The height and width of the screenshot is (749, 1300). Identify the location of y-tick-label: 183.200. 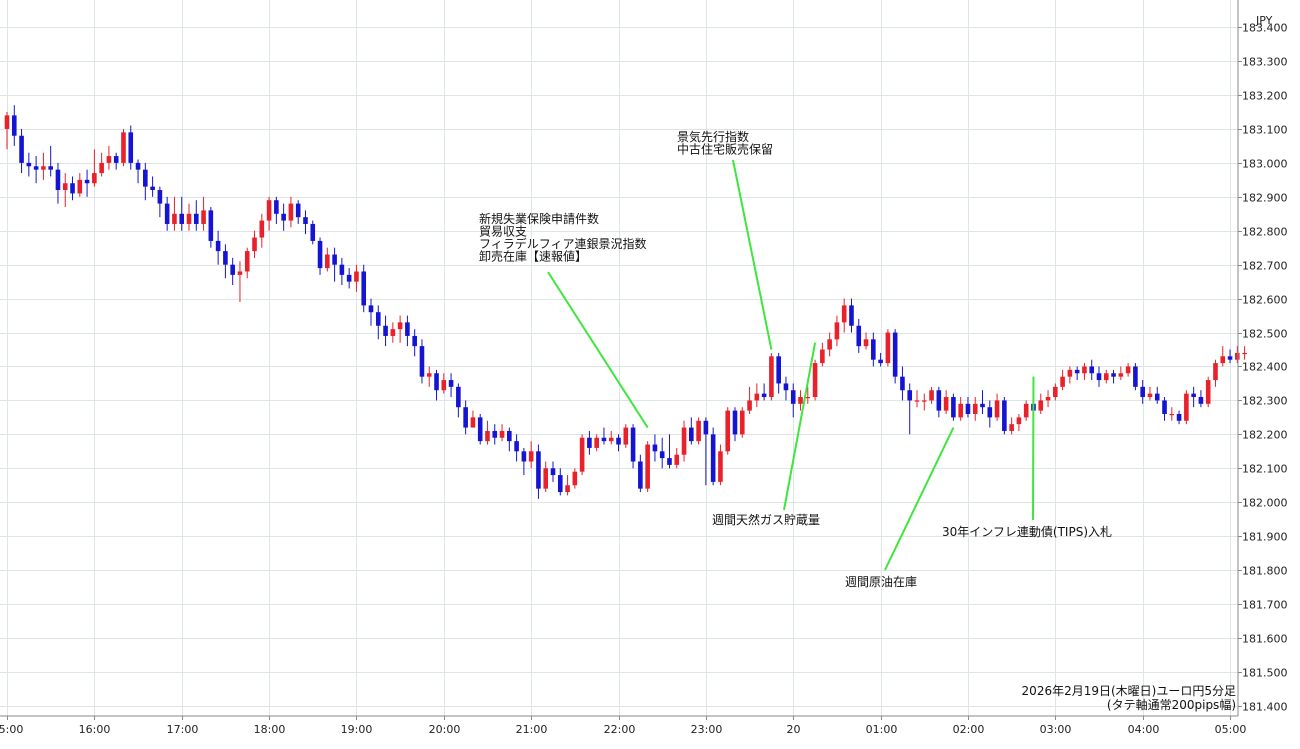
(1265, 96).